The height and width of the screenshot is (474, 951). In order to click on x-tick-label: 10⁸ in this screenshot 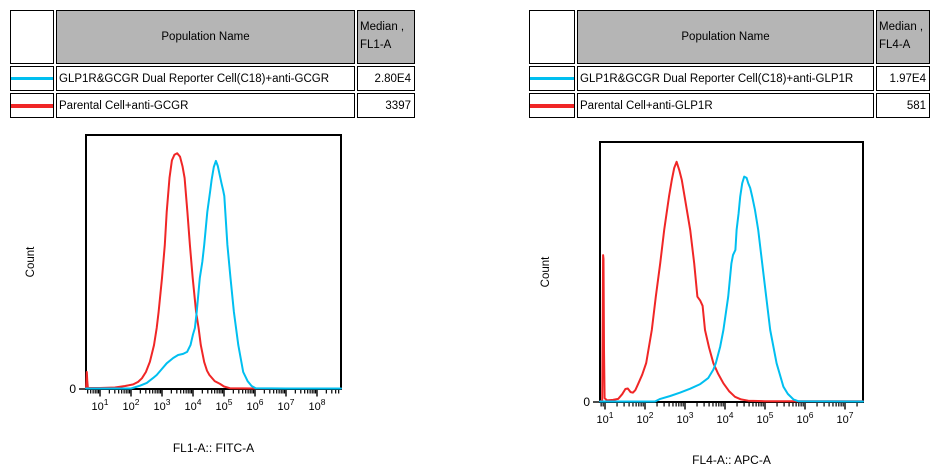, I will do `click(317, 405)`.